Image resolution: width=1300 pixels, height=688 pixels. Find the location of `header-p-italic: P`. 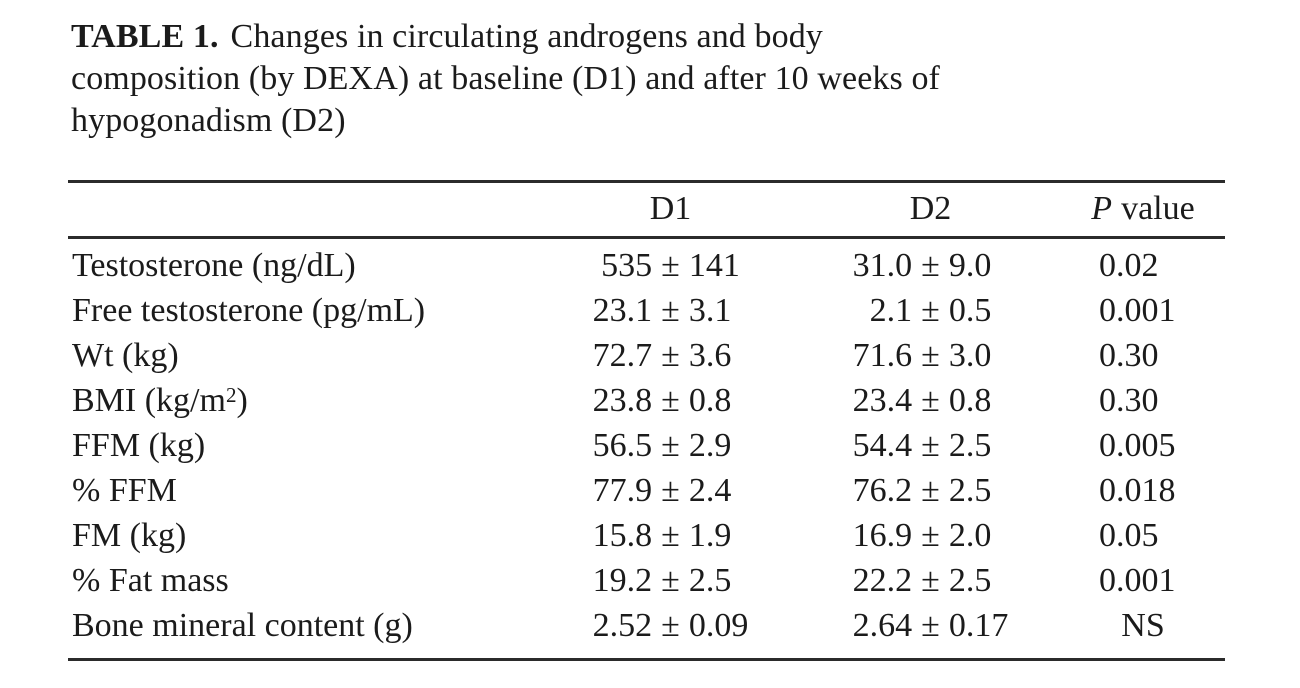

header-p-italic: P is located at coordinates (1102, 208).